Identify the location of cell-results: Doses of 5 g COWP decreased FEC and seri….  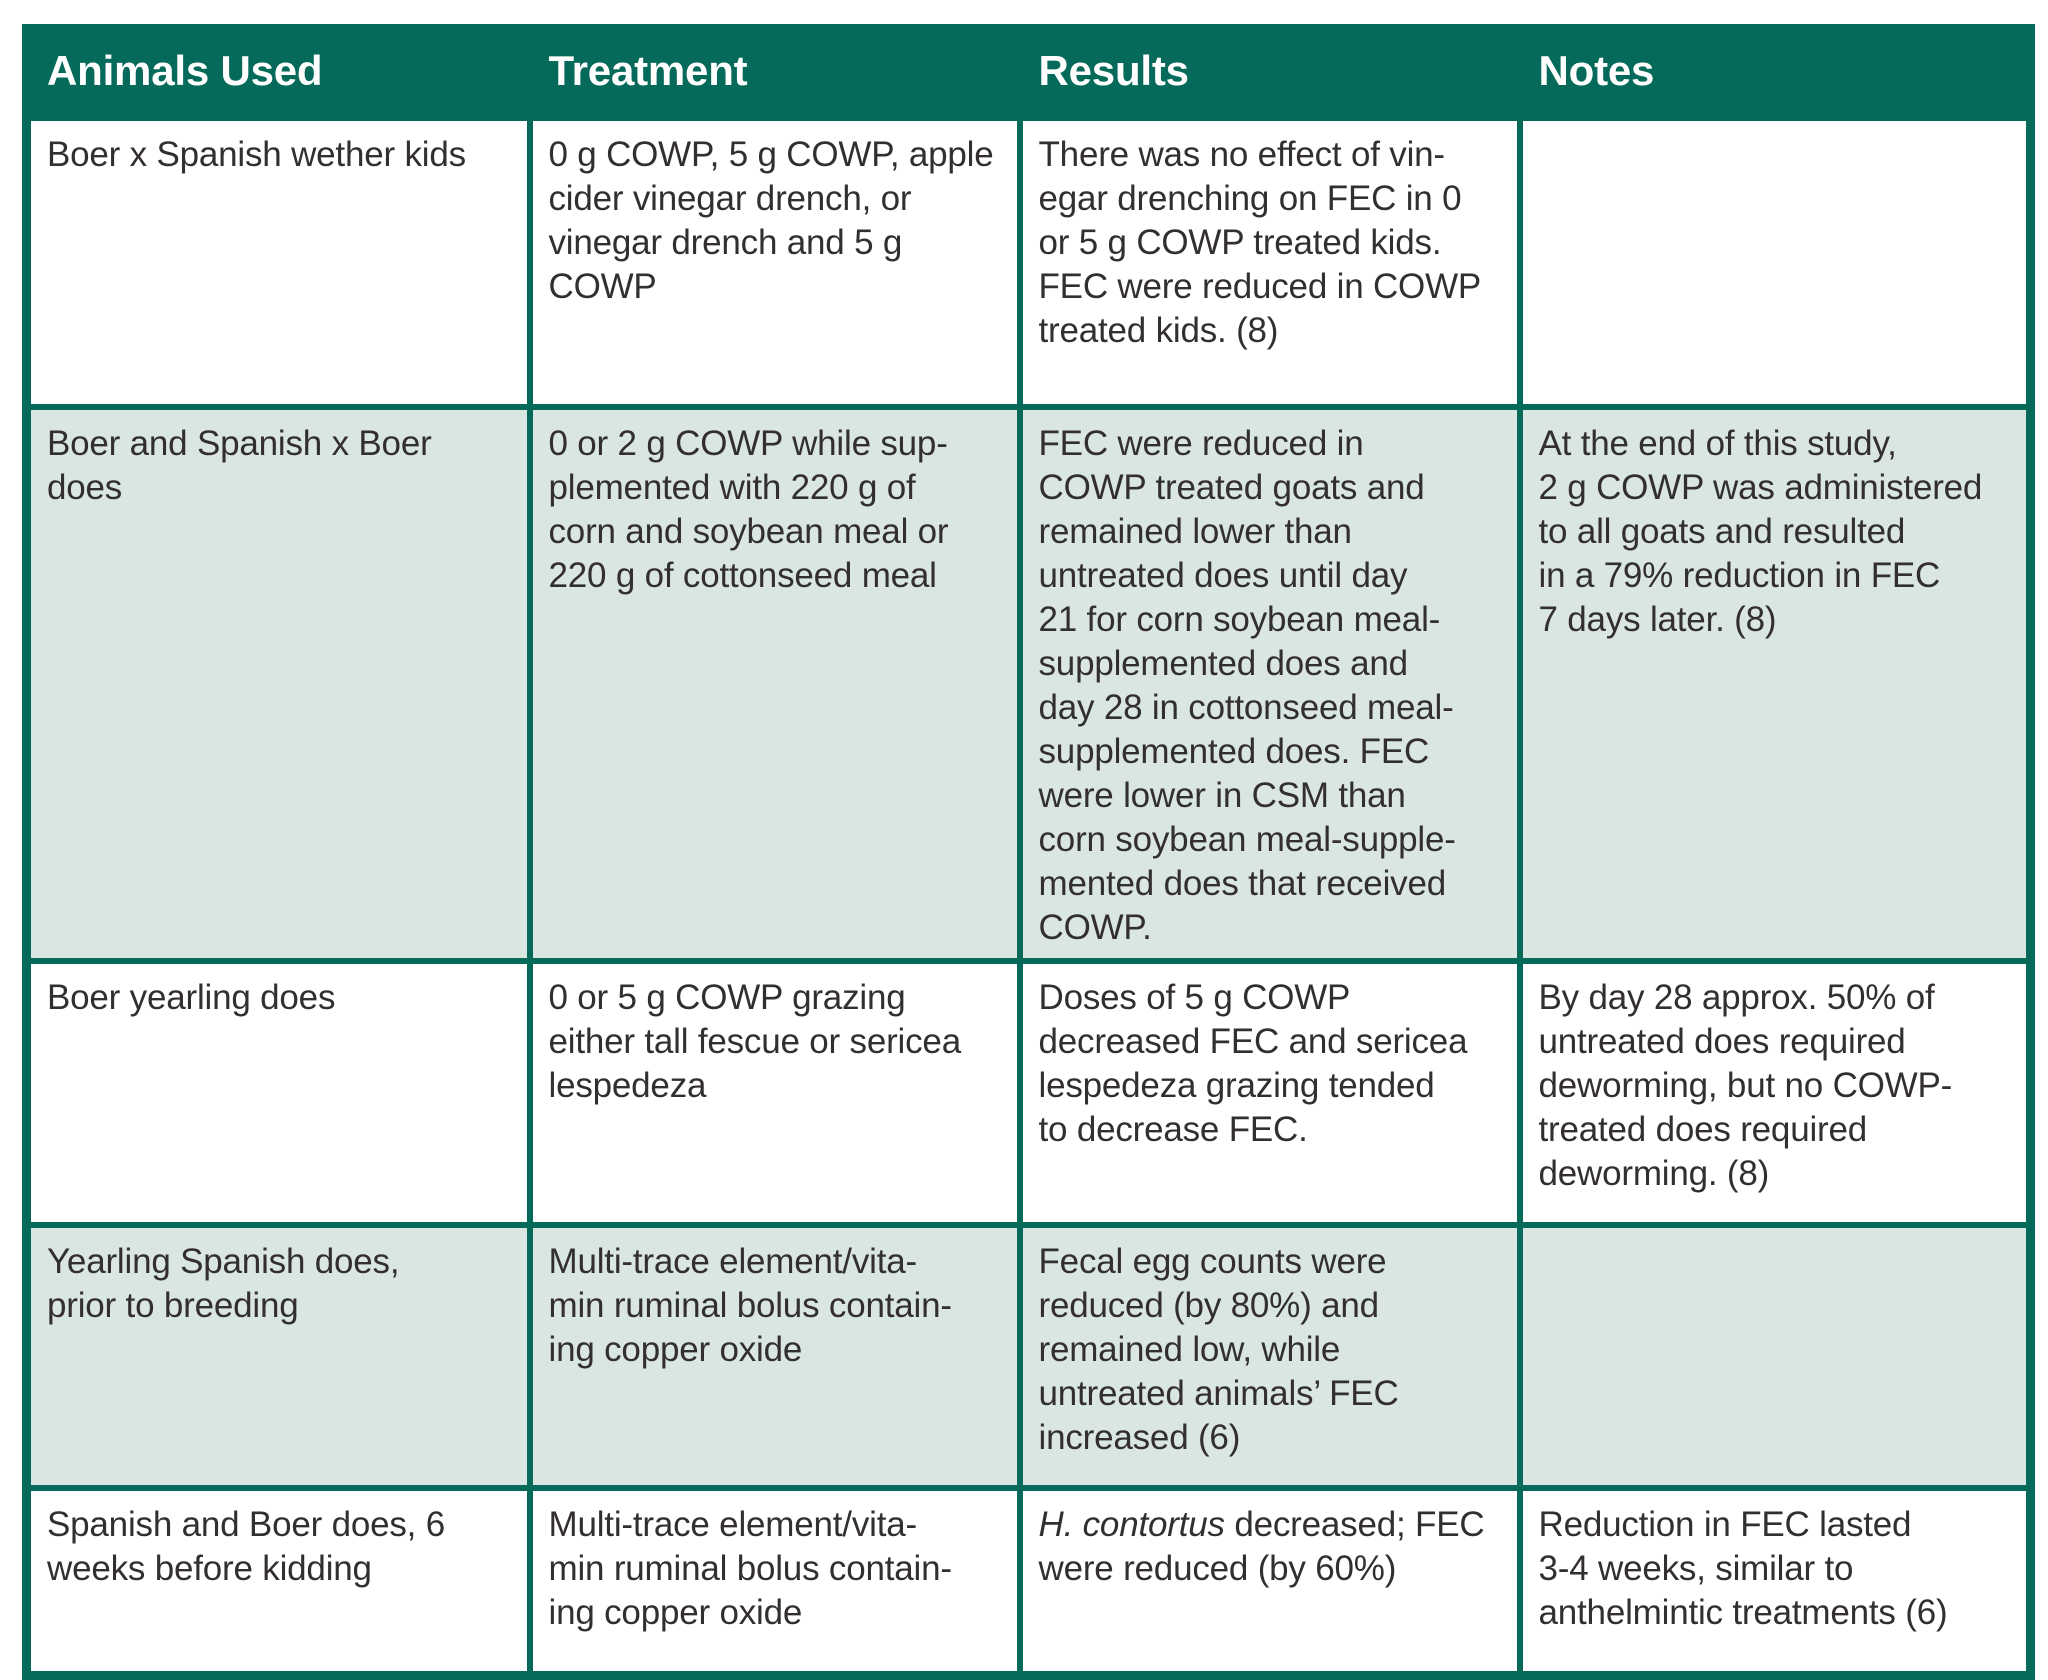
(1269, 1093).